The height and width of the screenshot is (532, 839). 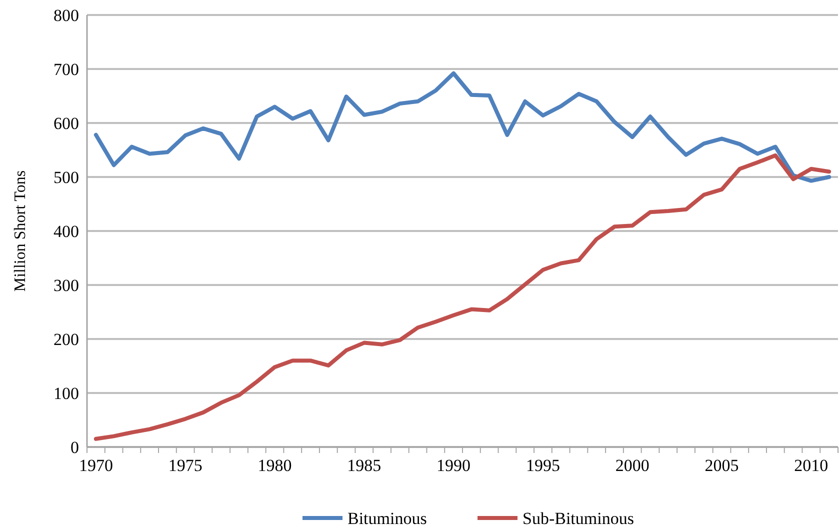 What do you see at coordinates (453, 465) in the screenshot?
I see `x-tick-label: 1990` at bounding box center [453, 465].